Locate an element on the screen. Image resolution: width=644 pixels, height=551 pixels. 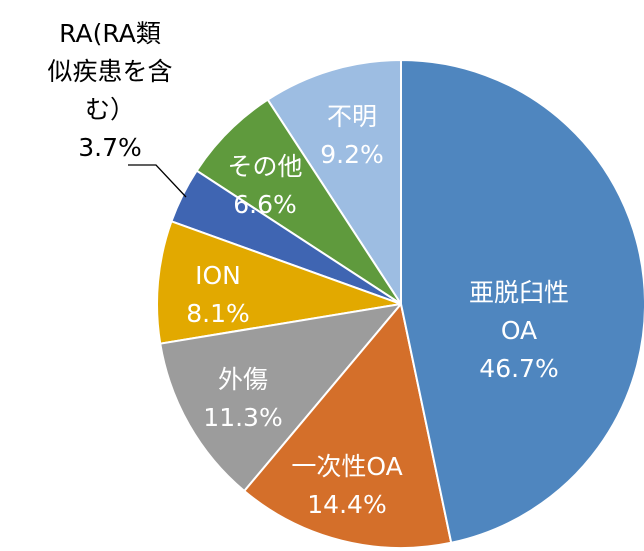
value-label: 3.7% is located at coordinates (110, 147).